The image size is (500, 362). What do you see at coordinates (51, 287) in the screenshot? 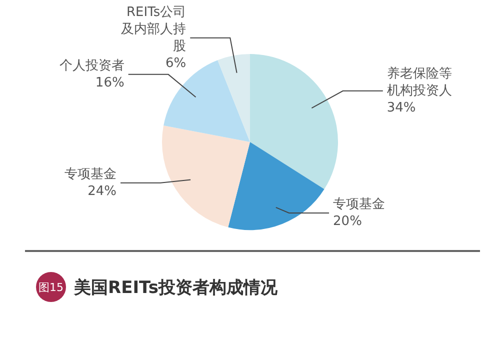
I see `caption: 图15` at bounding box center [51, 287].